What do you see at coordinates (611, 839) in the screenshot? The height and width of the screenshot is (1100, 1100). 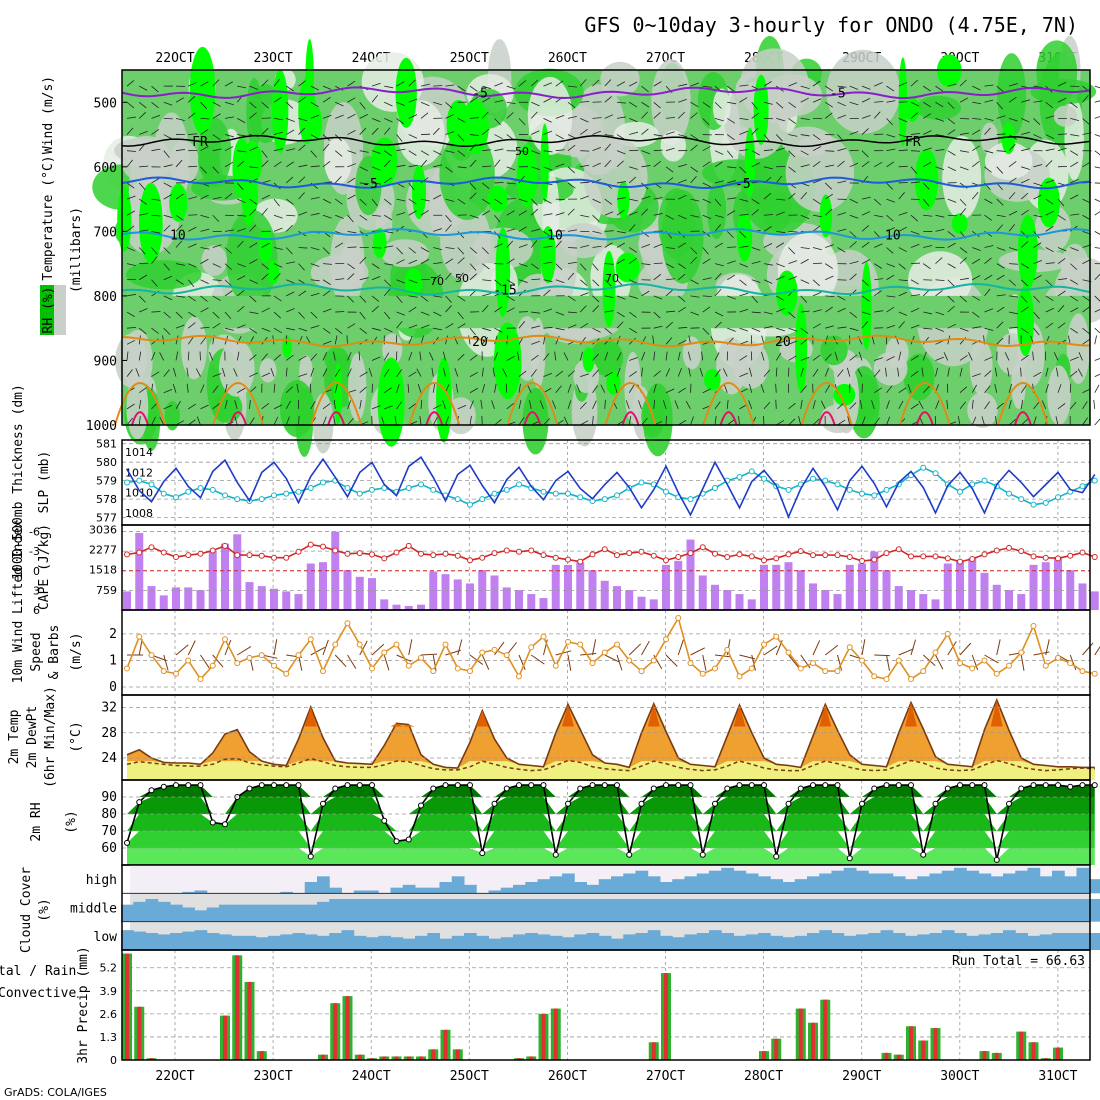 I see `rh2m-band` at bounding box center [611, 839].